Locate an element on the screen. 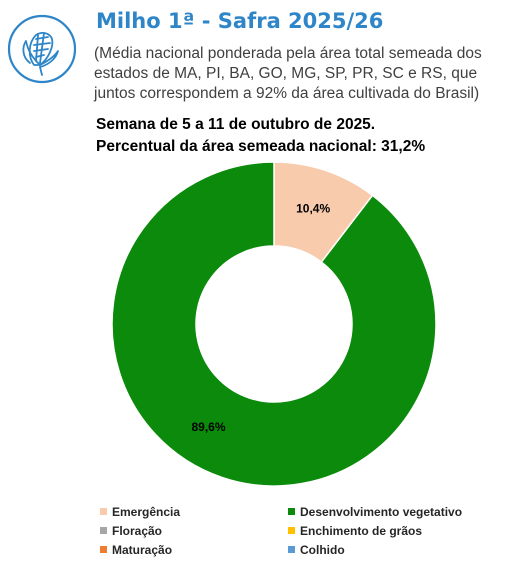 The image size is (517, 571). data-label-emergencia: 10,4% is located at coordinates (313, 208).